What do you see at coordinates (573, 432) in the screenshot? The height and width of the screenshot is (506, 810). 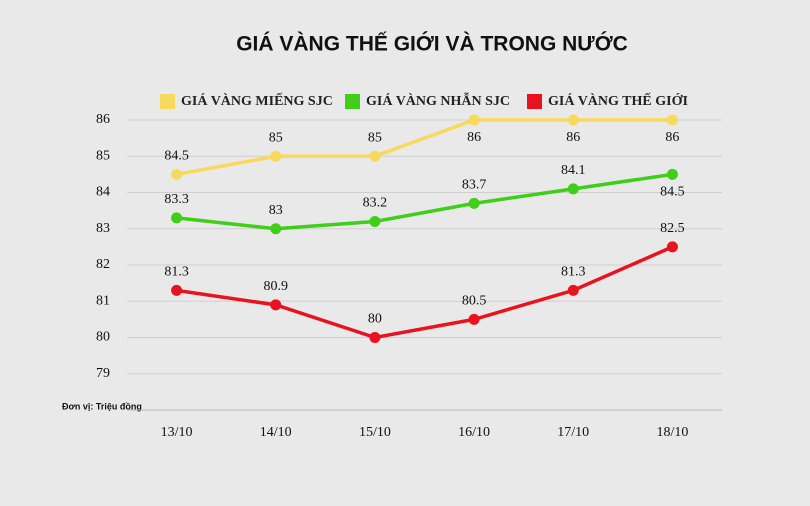 I see `x-tick-label: 17/10` at bounding box center [573, 432].